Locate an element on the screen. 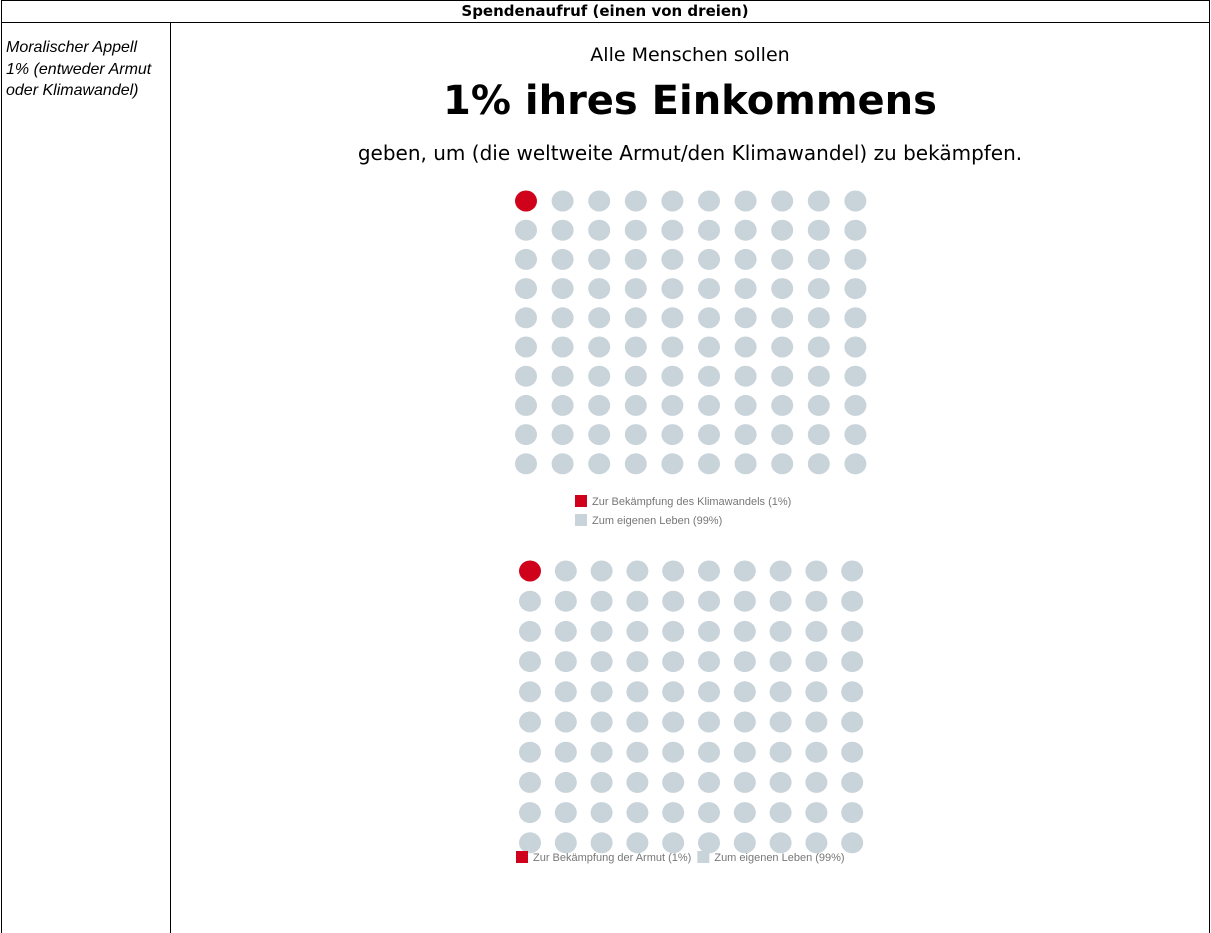  headline: 1% ihres Einkommens is located at coordinates (690, 101).